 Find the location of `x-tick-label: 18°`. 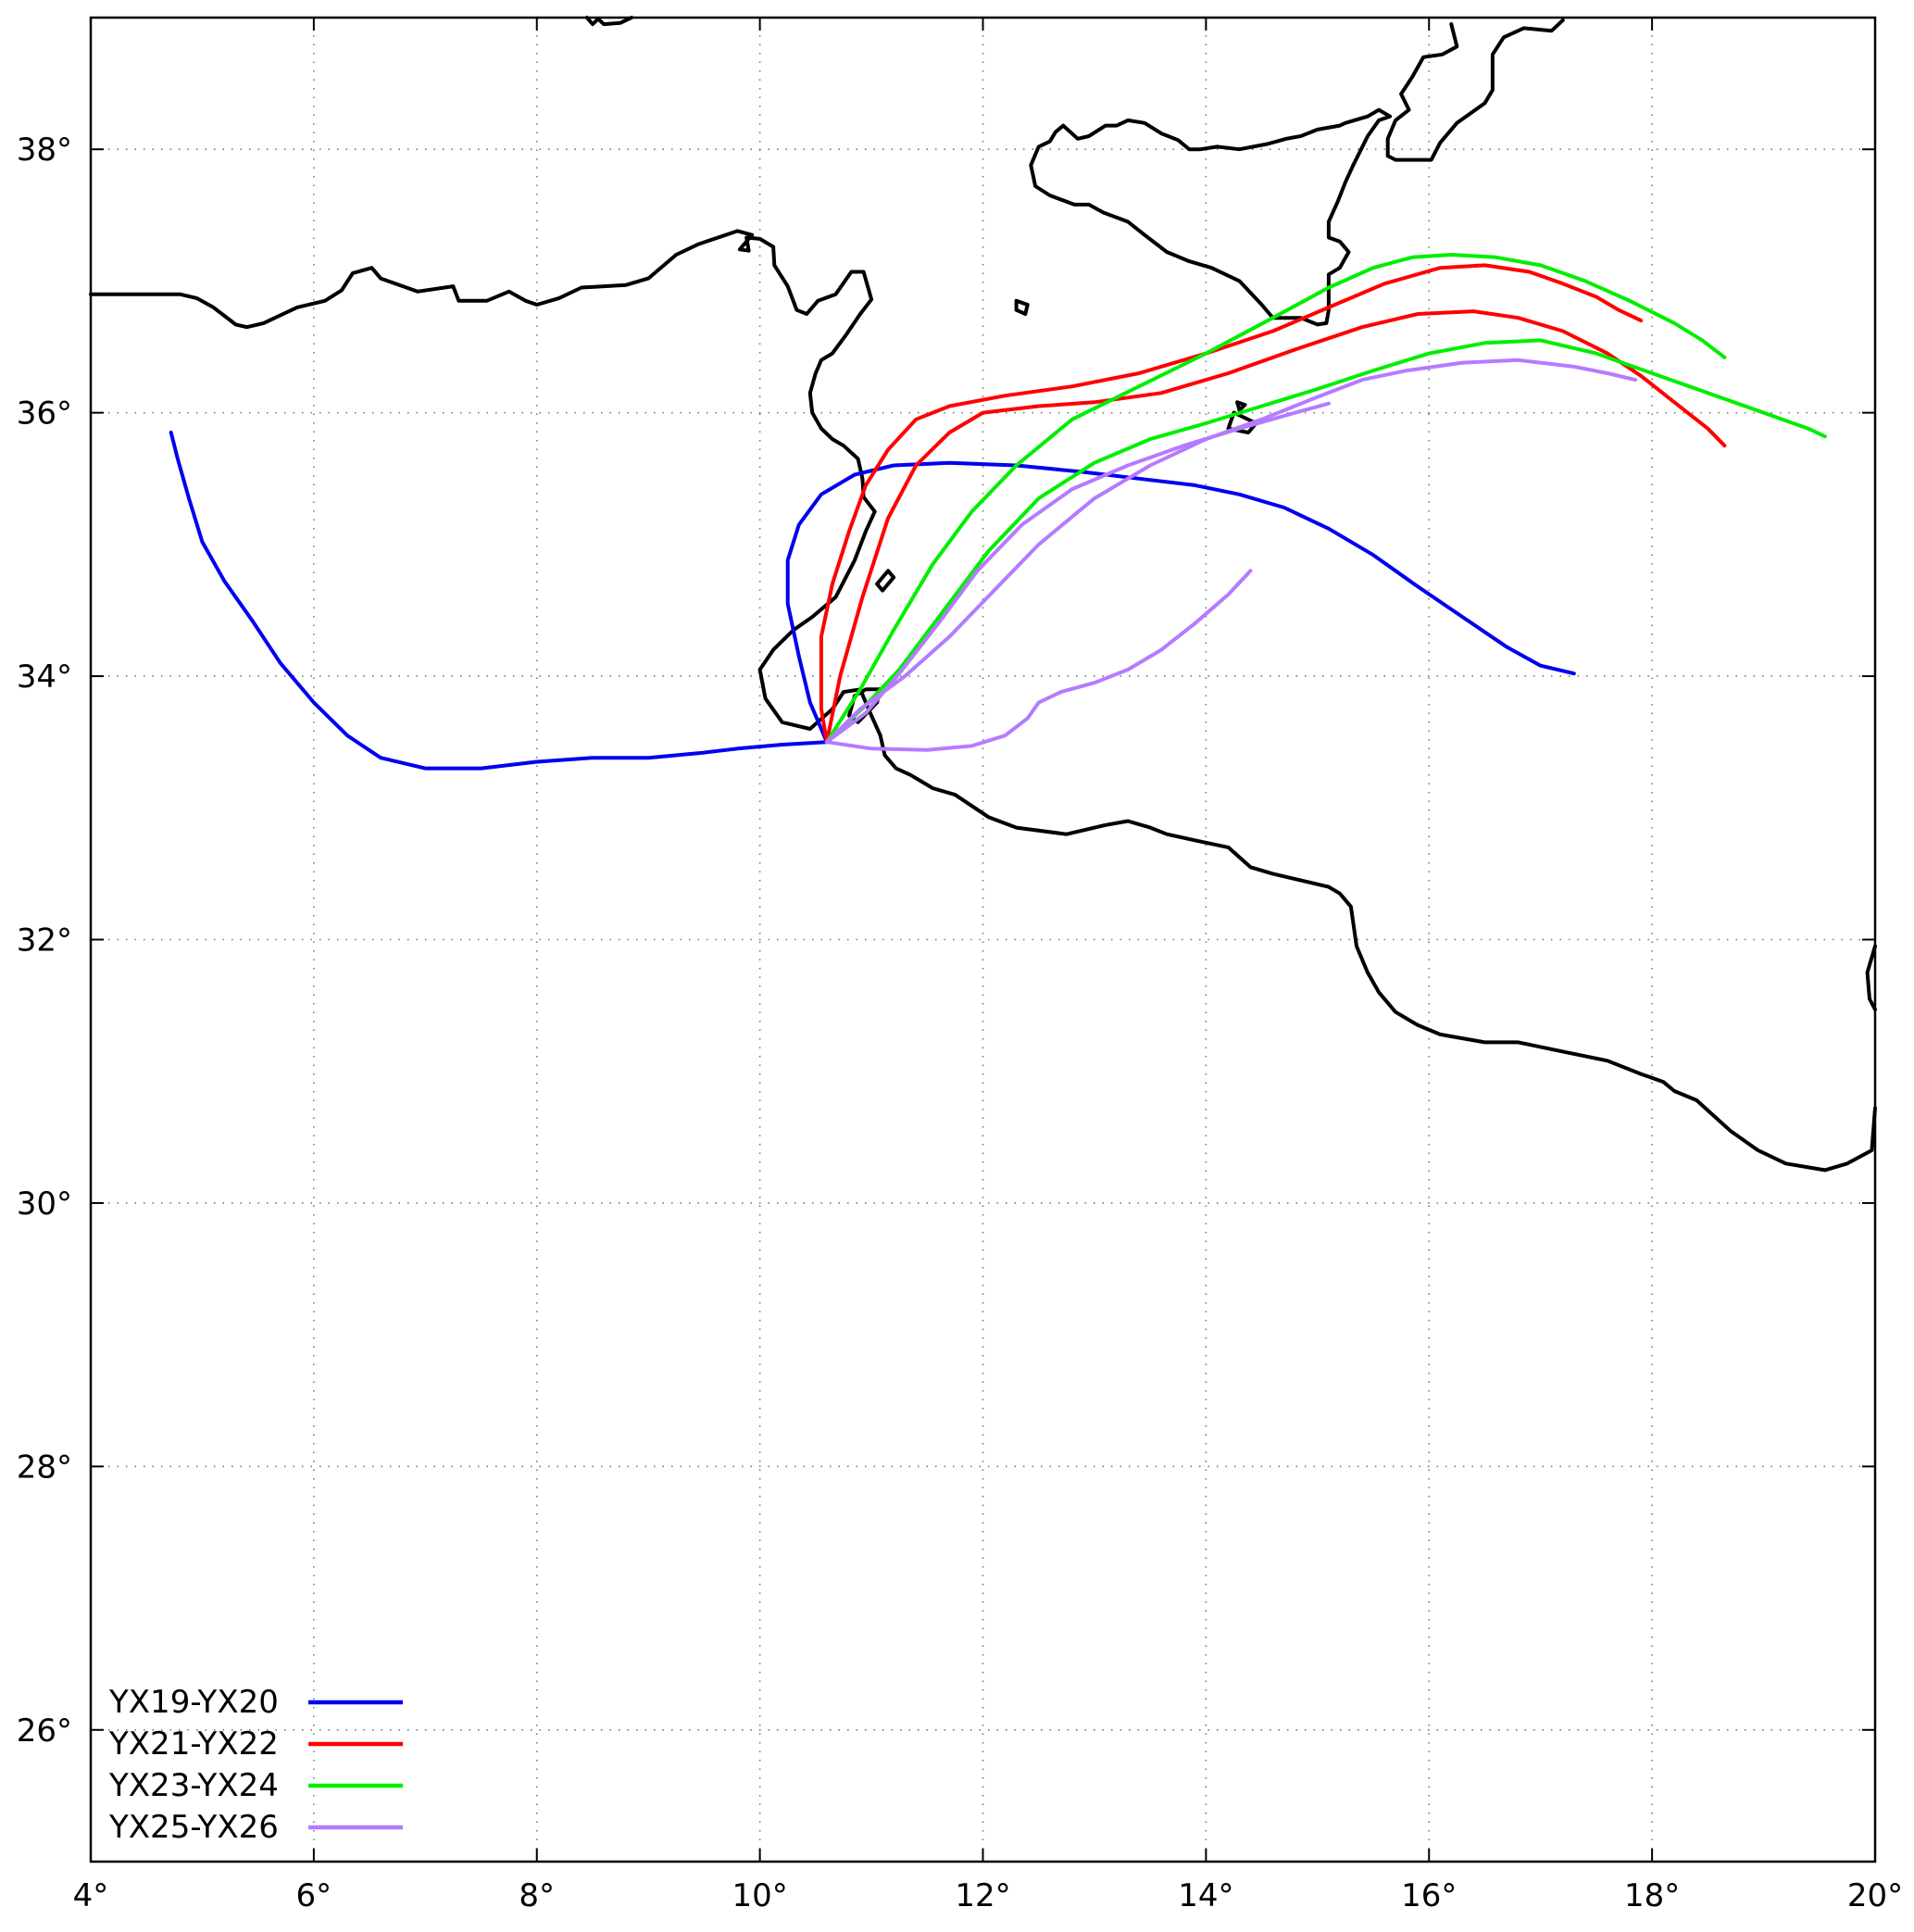

x-tick-label: 18° is located at coordinates (1652, 1895).